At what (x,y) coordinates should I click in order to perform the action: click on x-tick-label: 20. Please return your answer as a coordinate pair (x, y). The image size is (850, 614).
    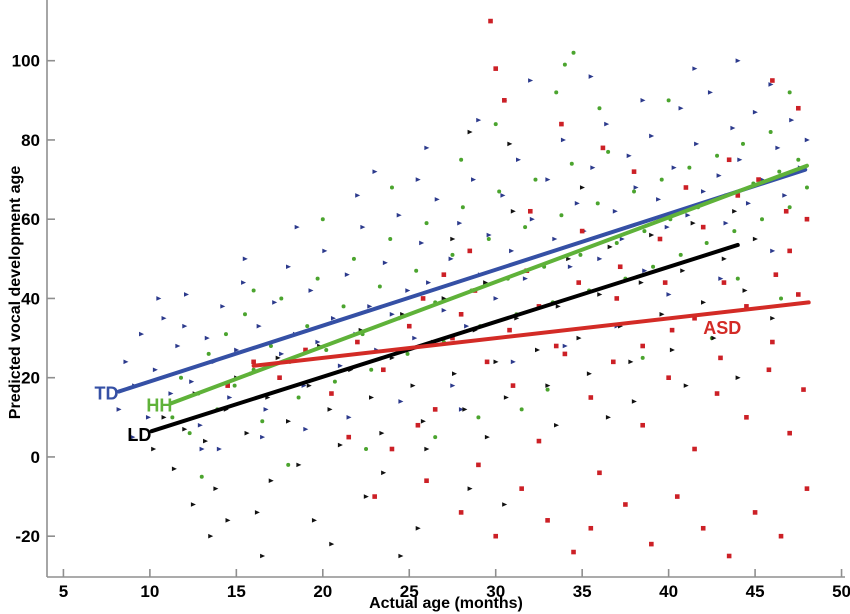
    Looking at the image, I should click on (322, 591).